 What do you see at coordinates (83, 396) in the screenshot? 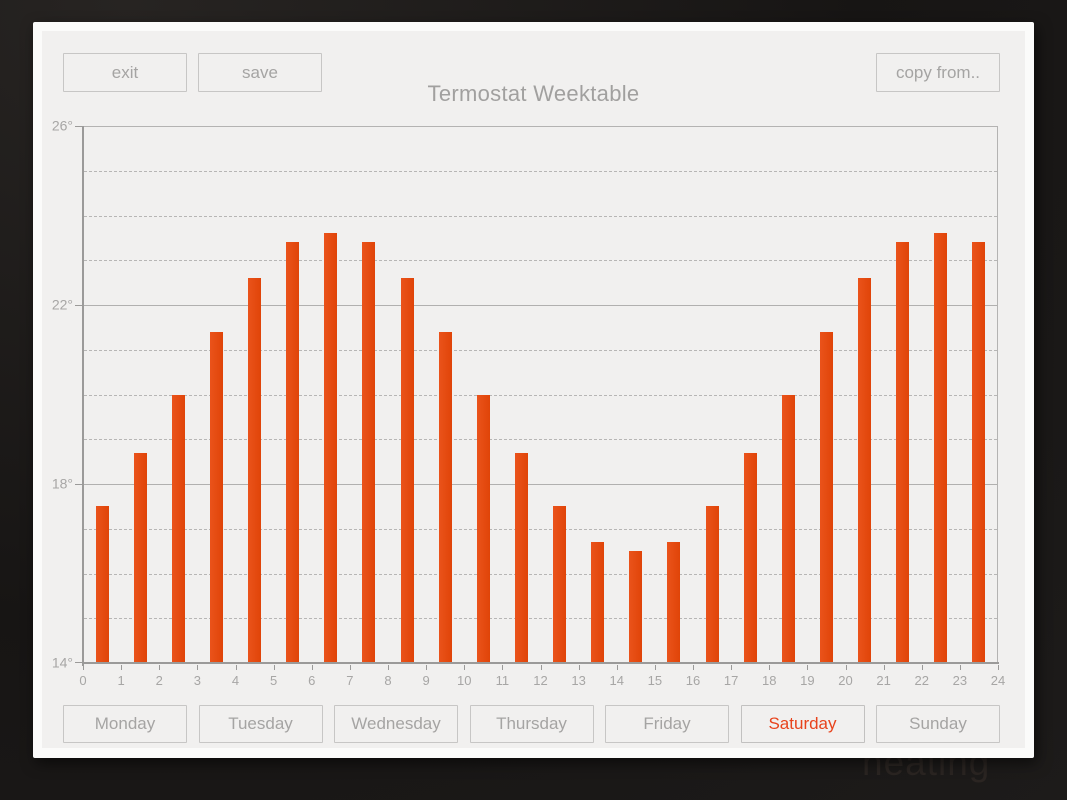
I see `y-axis-line` at bounding box center [83, 396].